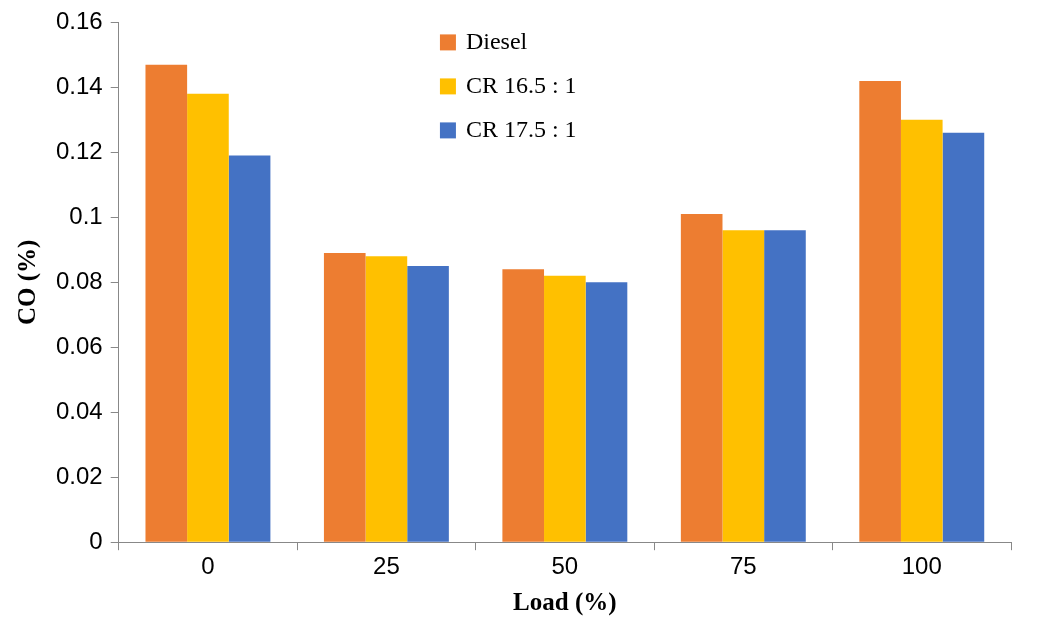 The height and width of the screenshot is (628, 1041). Describe the element at coordinates (521, 84) in the screenshot. I see `legend-label: CR 16.5 : 1` at that location.